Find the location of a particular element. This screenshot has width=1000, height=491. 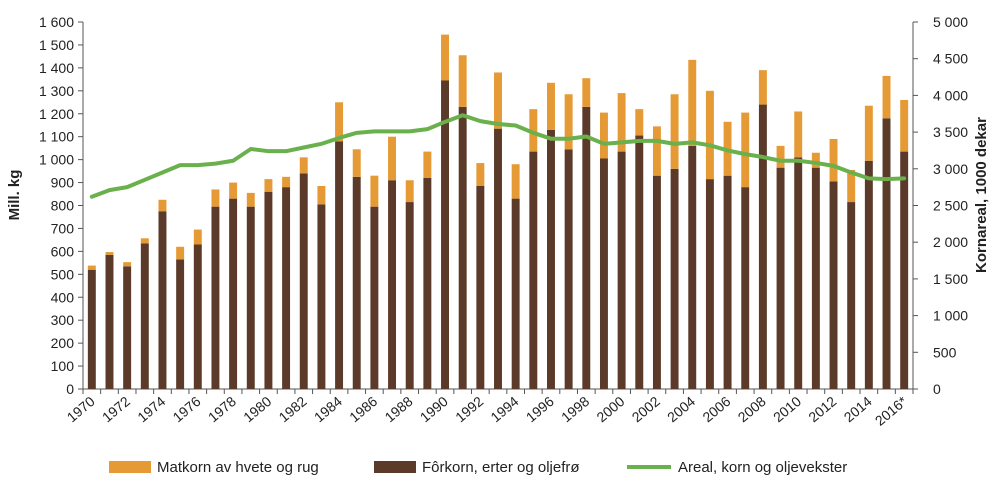

right-y-tick-label: 2 500 is located at coordinates (950, 206).